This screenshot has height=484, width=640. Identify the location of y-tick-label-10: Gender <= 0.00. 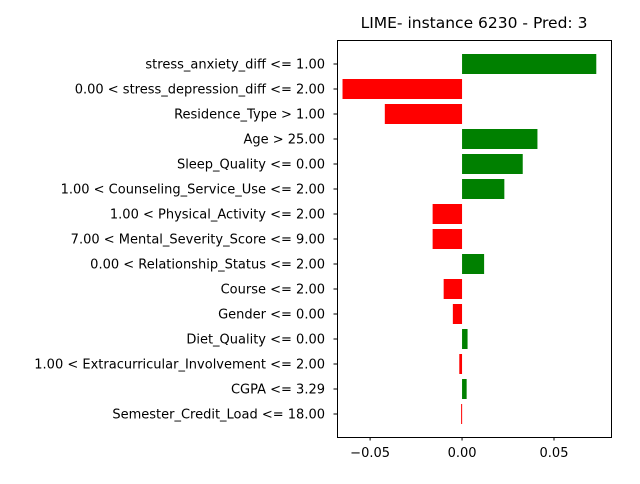
(271, 315).